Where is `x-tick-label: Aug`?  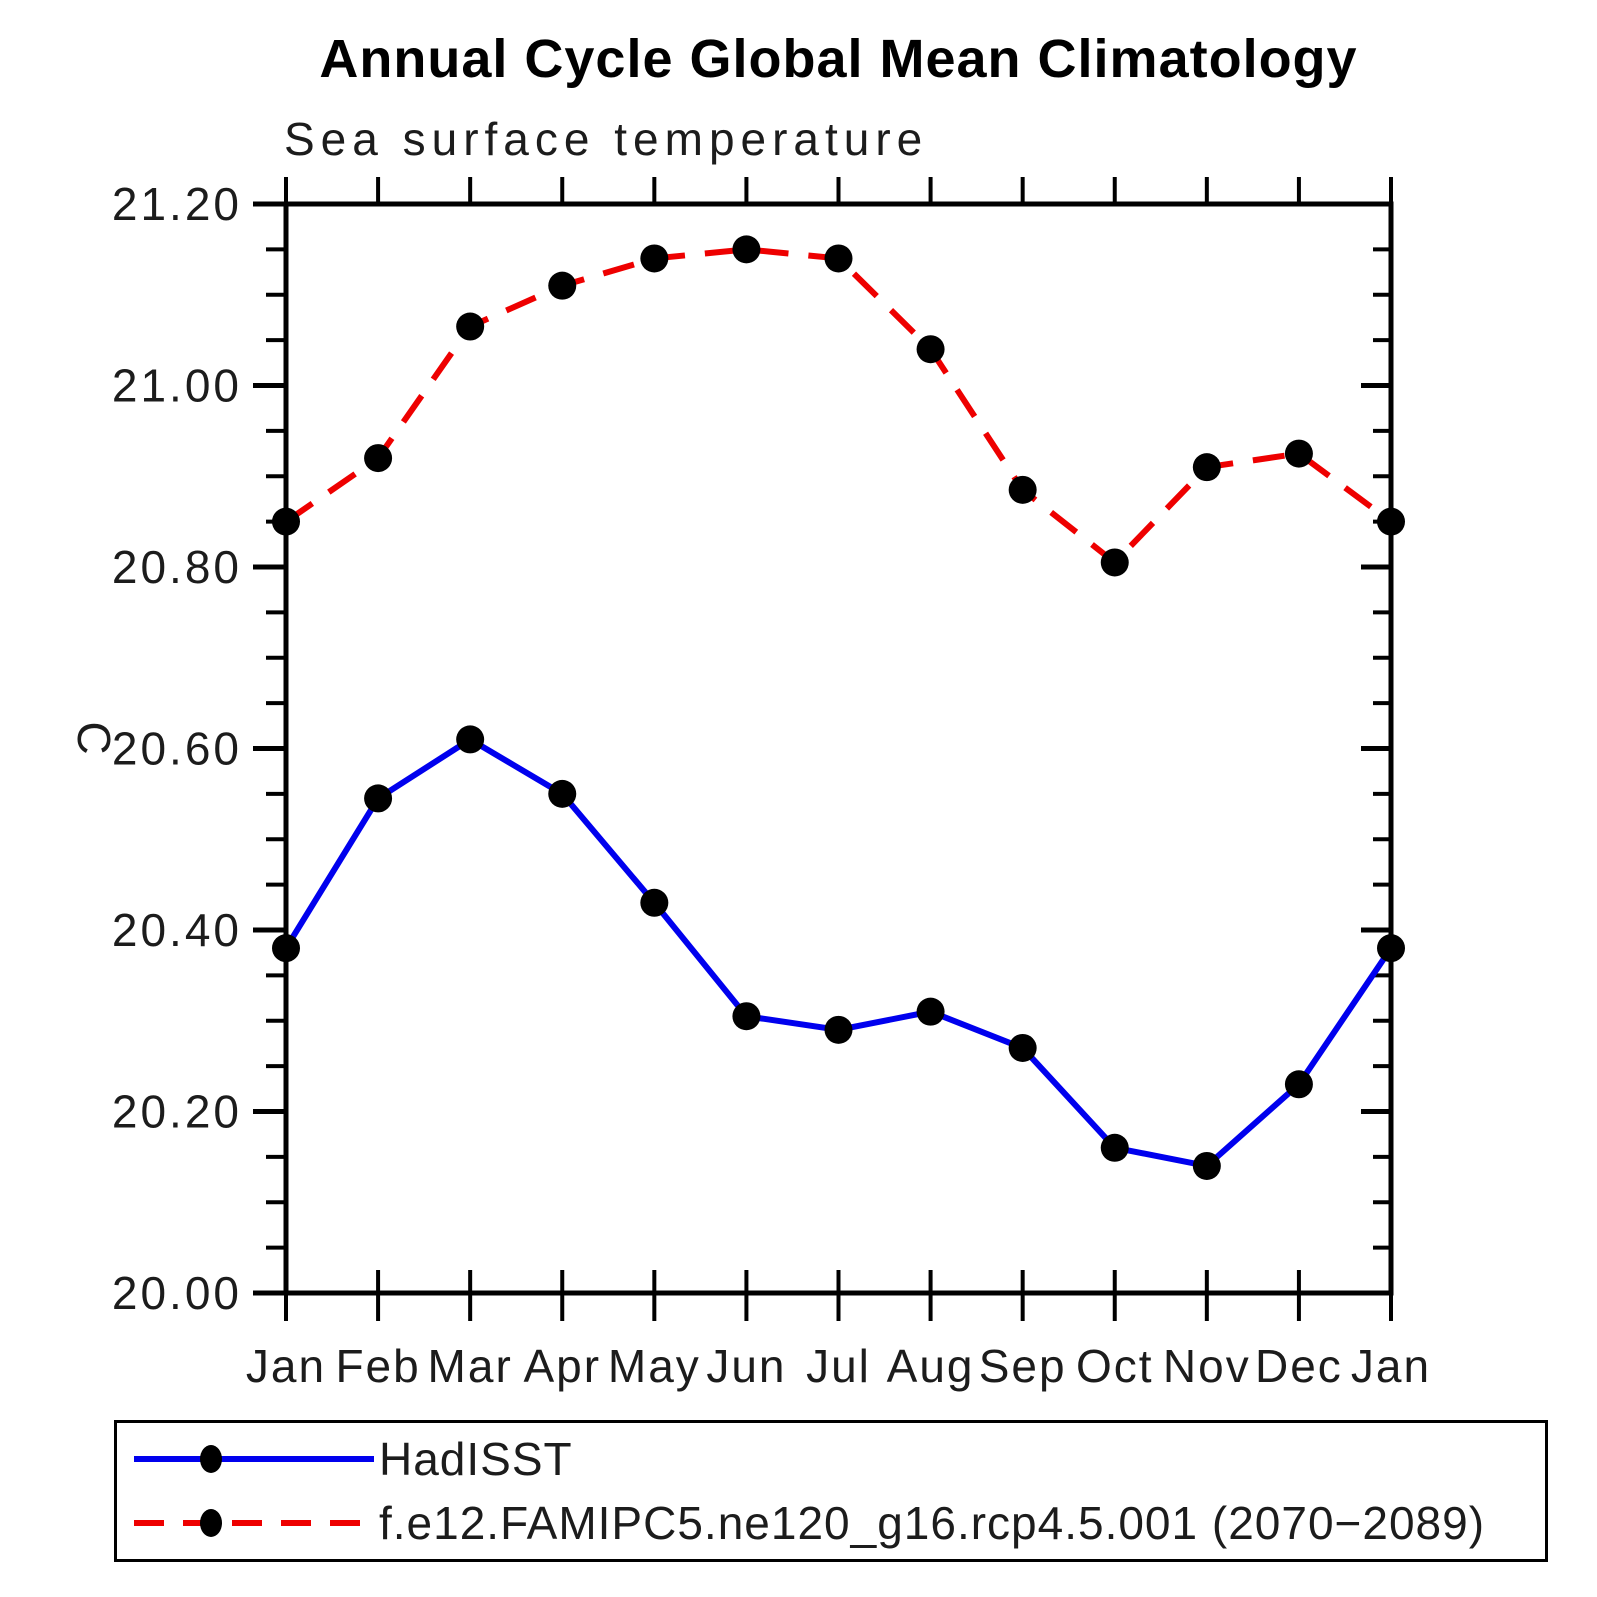 x-tick-label: Aug is located at coordinates (931, 1366).